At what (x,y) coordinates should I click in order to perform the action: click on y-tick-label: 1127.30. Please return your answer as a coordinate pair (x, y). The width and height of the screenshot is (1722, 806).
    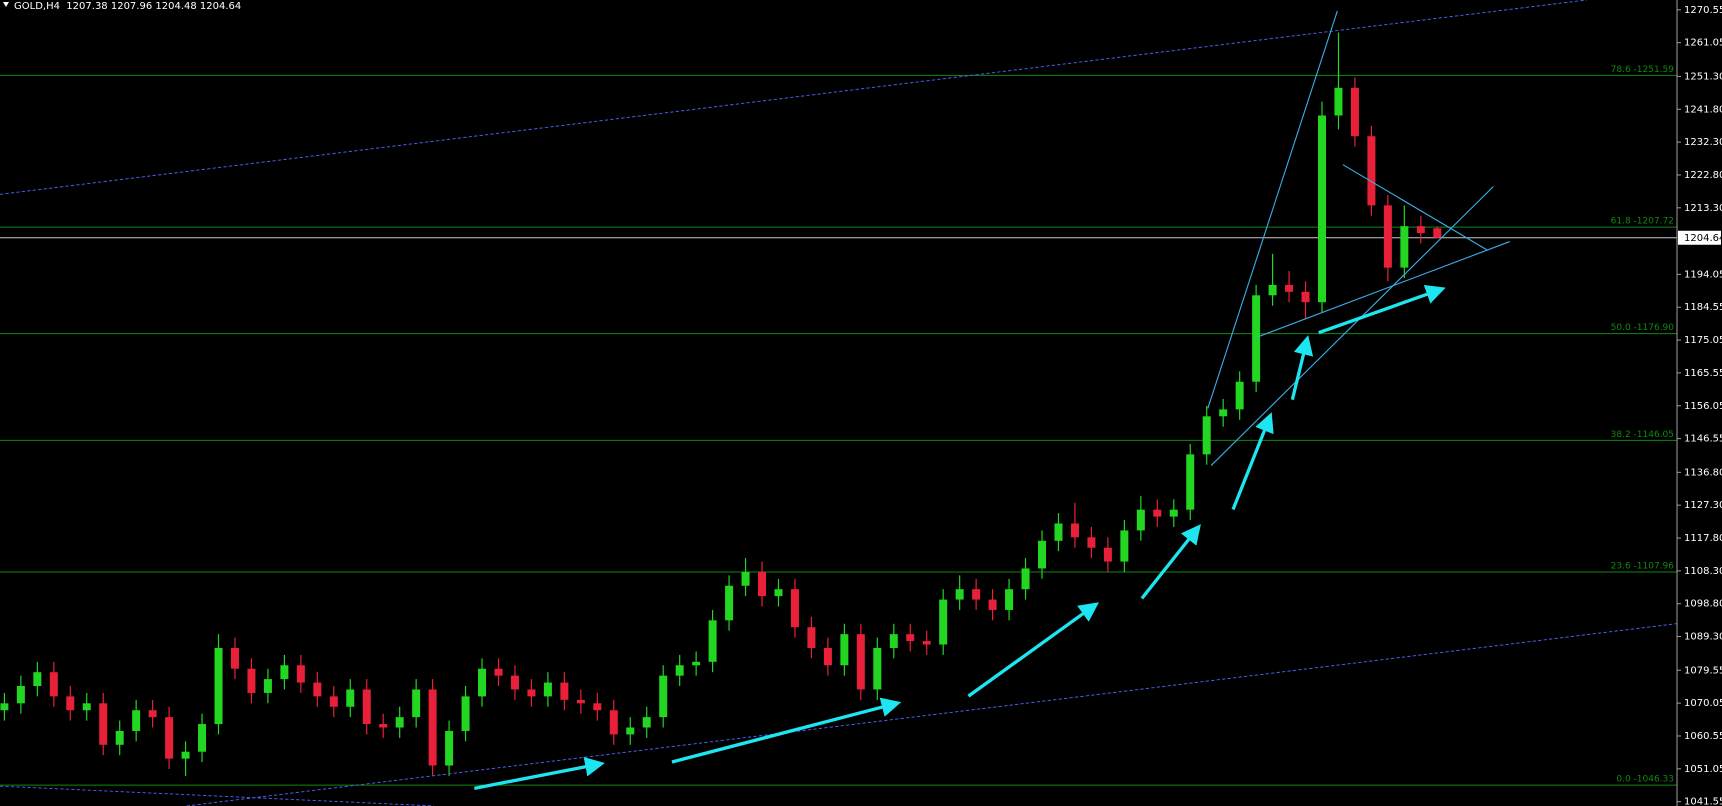
    Looking at the image, I should click on (1703, 505).